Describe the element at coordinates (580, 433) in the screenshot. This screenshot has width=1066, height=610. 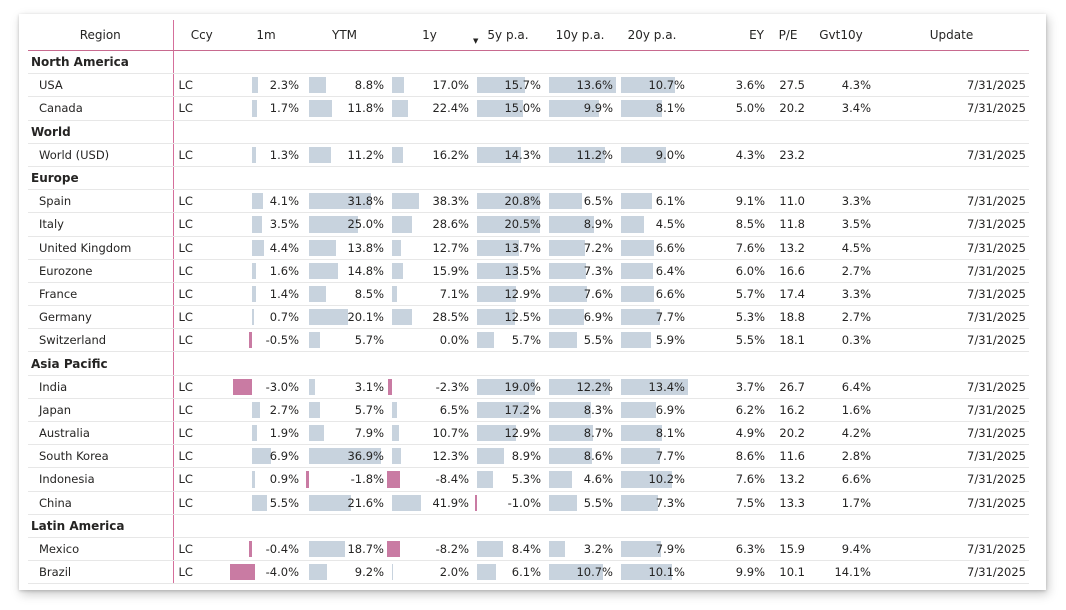
I see `return-cell-y10: 8.7%` at that location.